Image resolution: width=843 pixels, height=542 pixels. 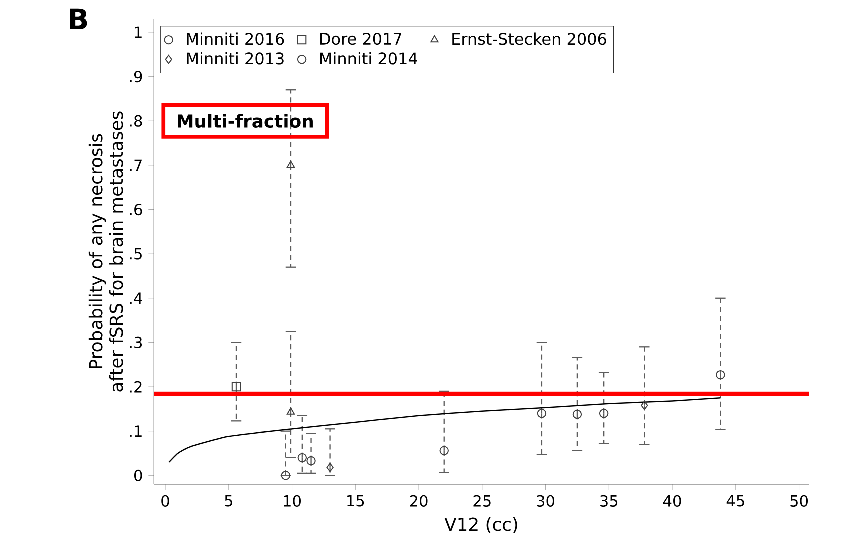 I want to click on y-tick-label: .9, so click(x=136, y=76).